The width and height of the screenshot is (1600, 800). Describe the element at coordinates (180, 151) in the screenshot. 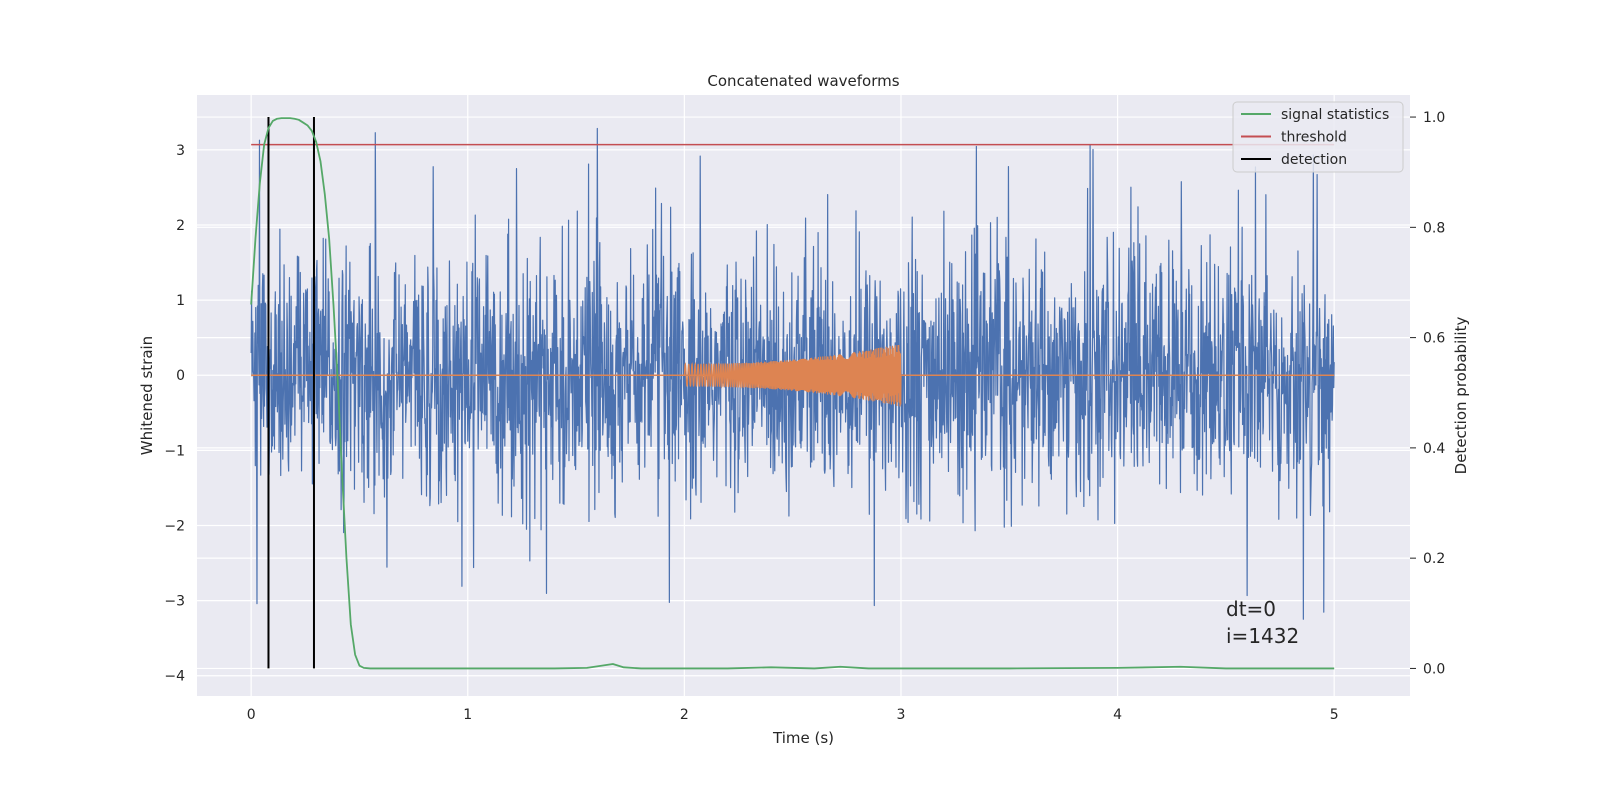

I see `y-tick-label: 3` at that location.